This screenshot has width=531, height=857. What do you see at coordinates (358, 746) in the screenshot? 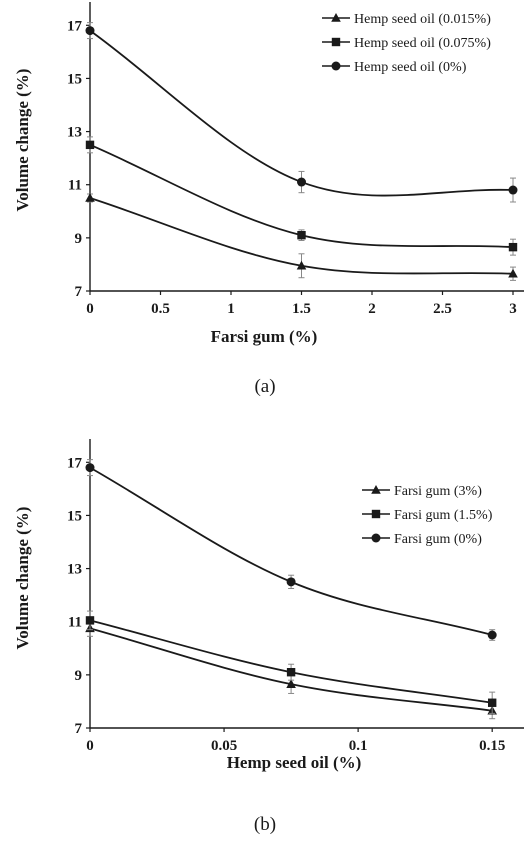
I see `panel-b-x-tick-label: 0.1` at bounding box center [358, 746].